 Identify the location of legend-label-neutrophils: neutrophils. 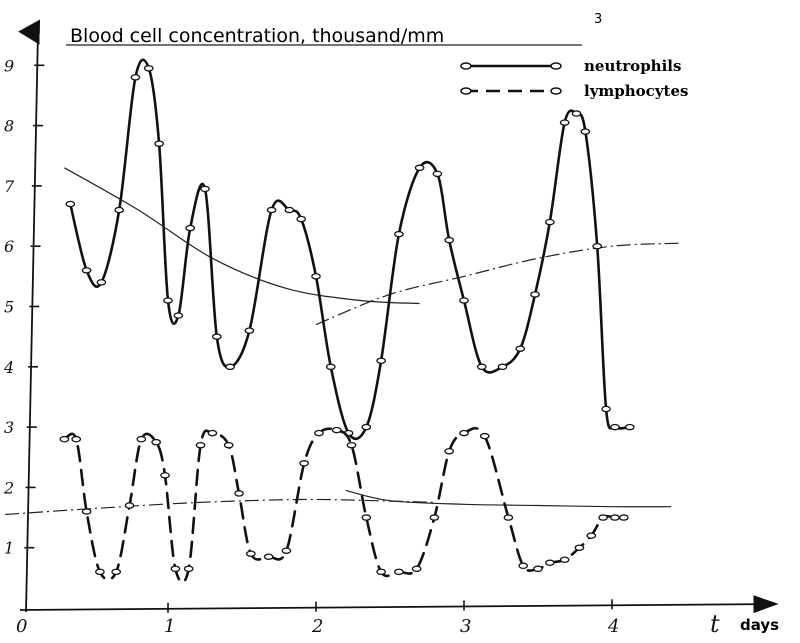
(632, 66).